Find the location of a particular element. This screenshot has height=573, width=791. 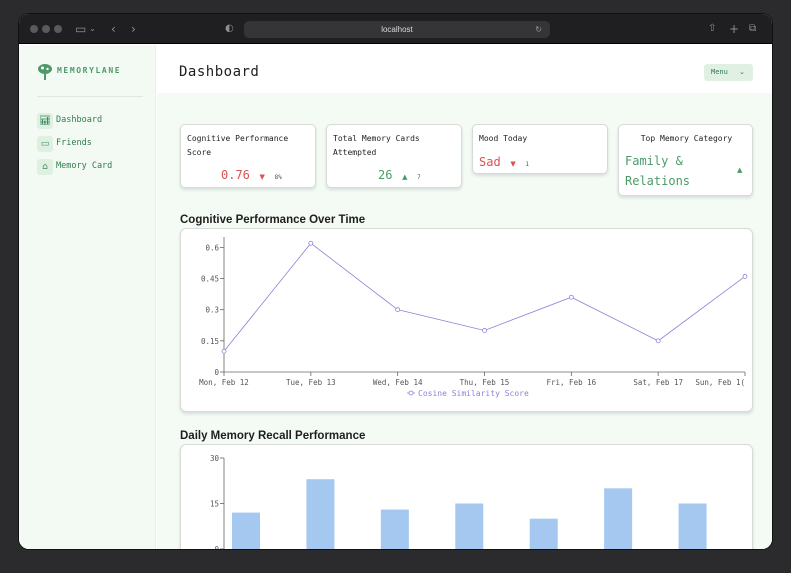

bar-chart-card: 0 15 30 is located at coordinates (466, 496).